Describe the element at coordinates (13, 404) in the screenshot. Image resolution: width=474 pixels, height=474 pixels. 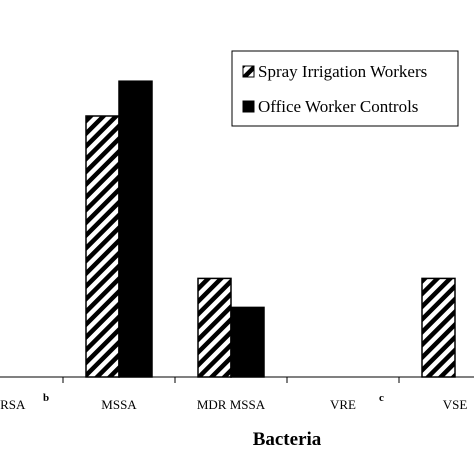
I see `x-tick-label: MRSA` at that location.